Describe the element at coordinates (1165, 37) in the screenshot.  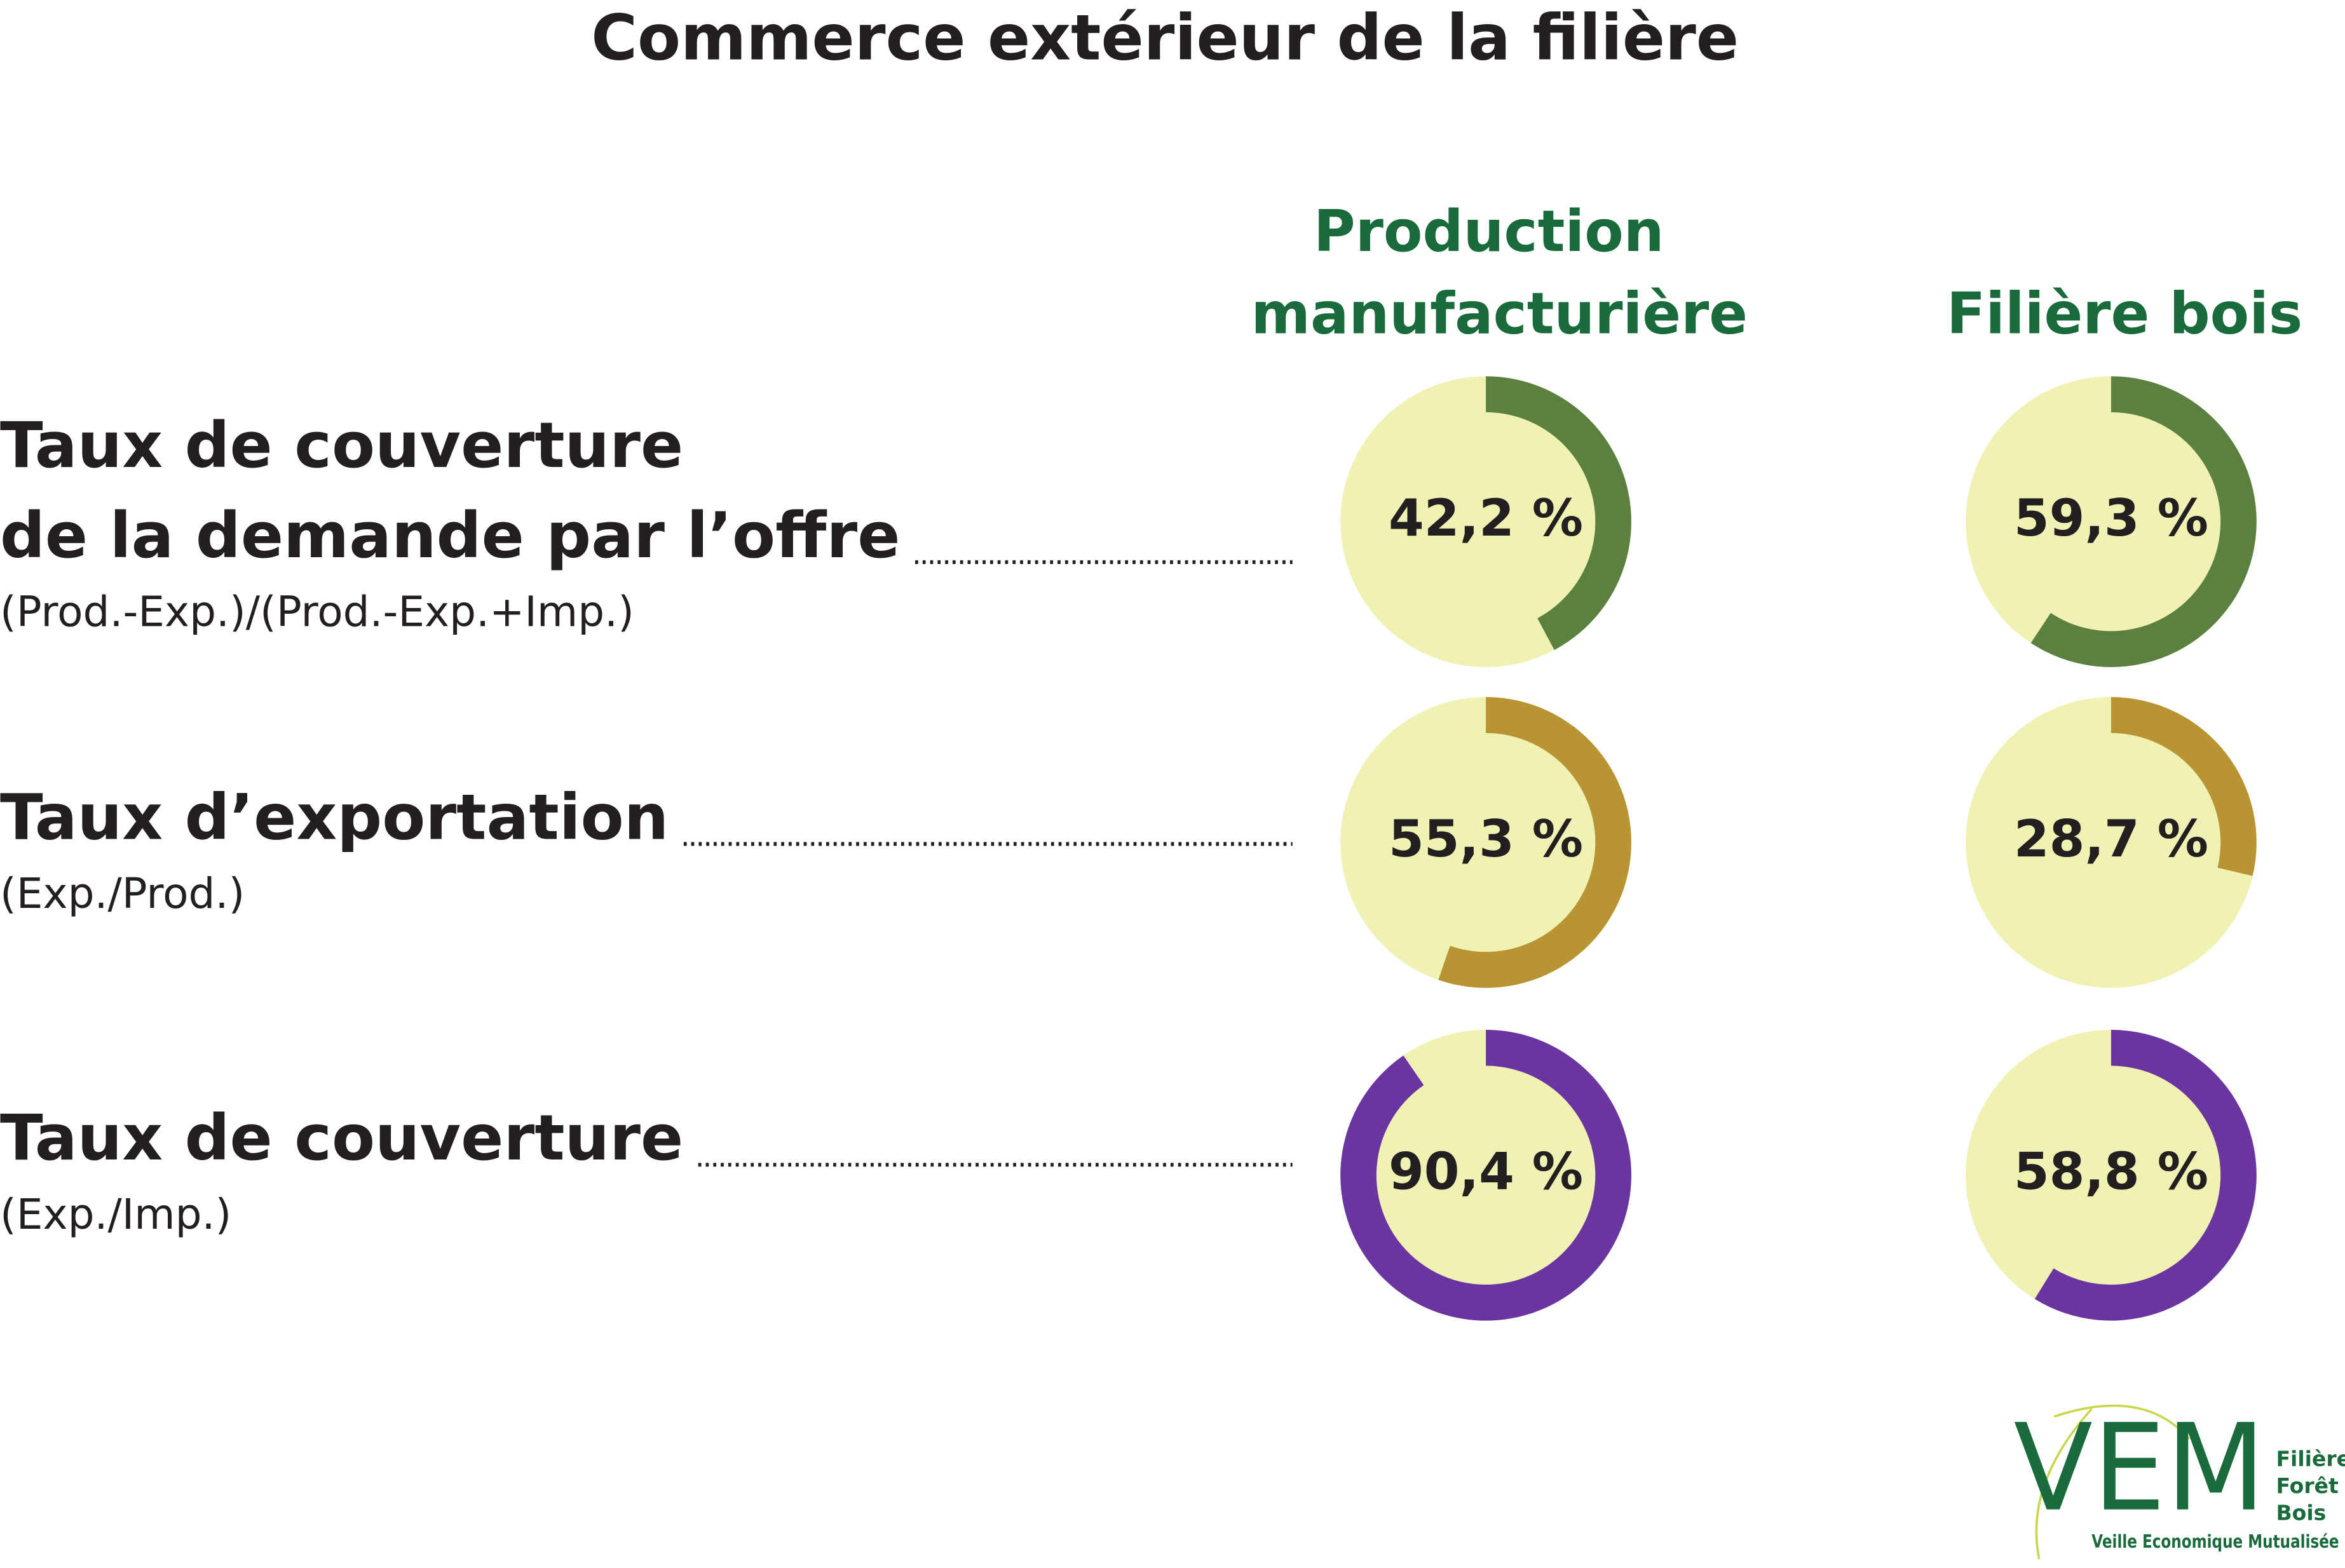
I see `title: Commerce extérieur de la filière` at that location.